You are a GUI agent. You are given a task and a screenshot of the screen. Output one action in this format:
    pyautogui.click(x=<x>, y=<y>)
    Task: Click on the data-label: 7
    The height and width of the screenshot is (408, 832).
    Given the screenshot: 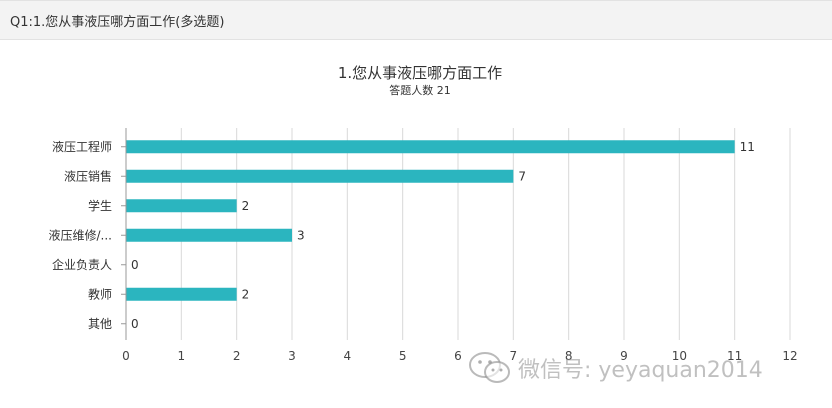 What is the action you would take?
    pyautogui.click(x=522, y=176)
    